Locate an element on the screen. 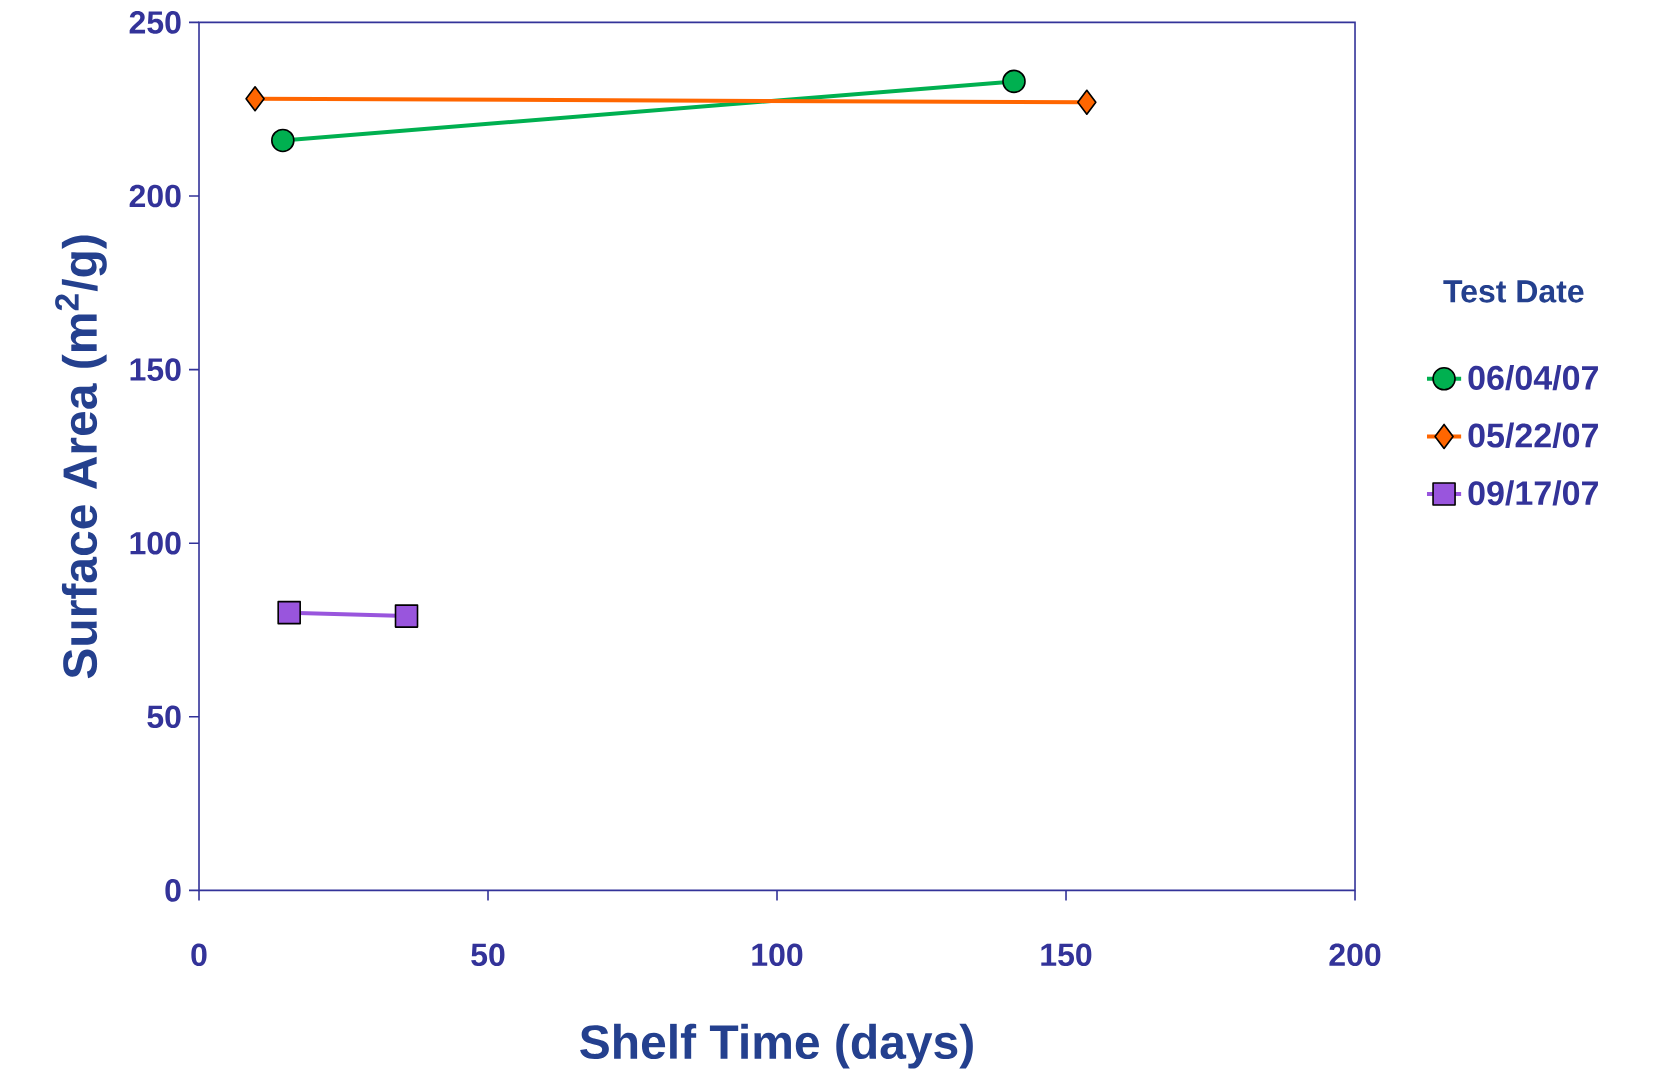  x-tick-label: 100 is located at coordinates (777, 954).